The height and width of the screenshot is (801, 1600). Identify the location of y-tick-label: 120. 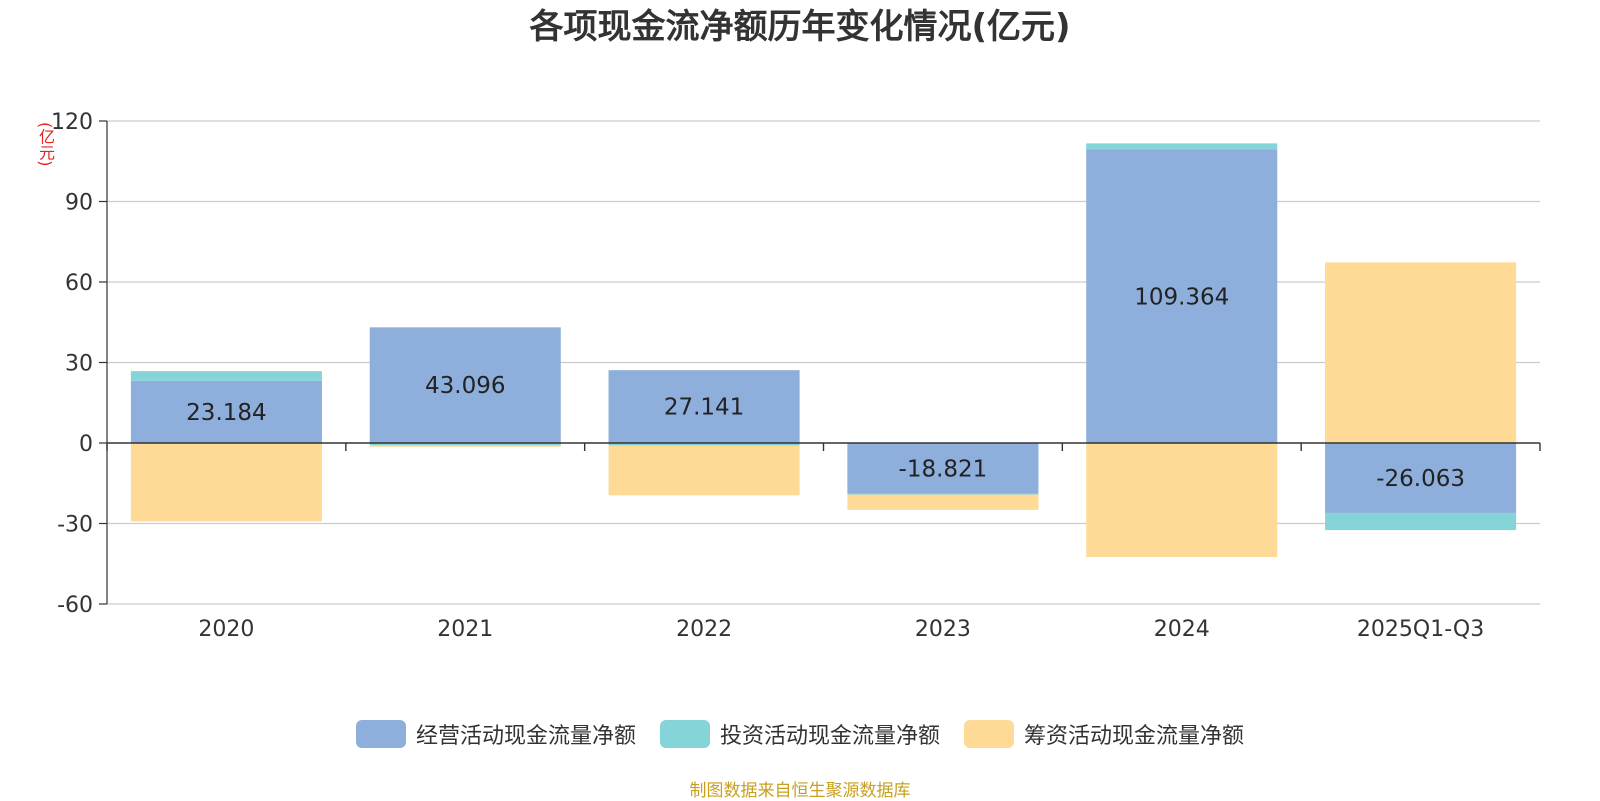
(72, 122).